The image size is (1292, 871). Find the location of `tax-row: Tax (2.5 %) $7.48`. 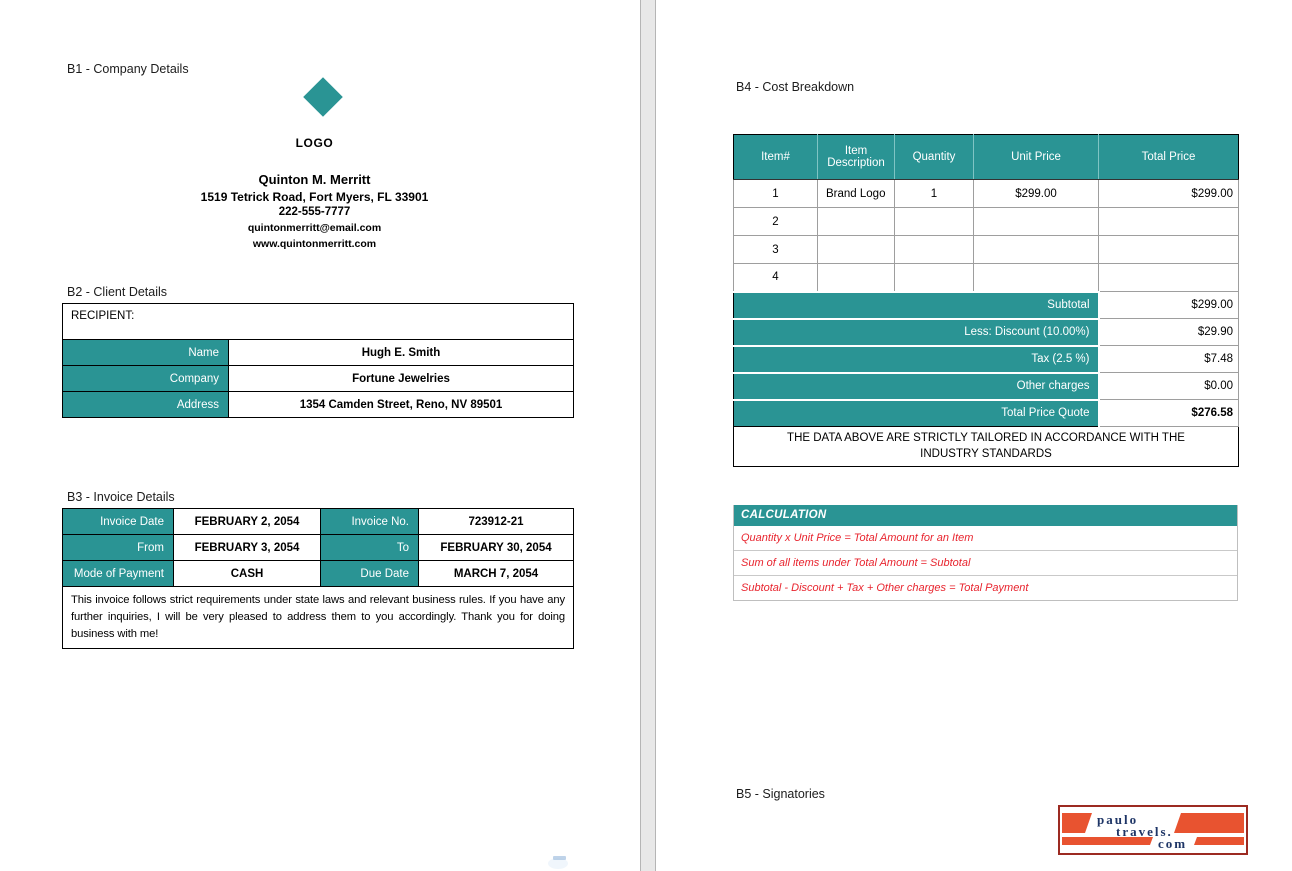

tax-row: Tax (2.5 %) $7.48 is located at coordinates (986, 358).